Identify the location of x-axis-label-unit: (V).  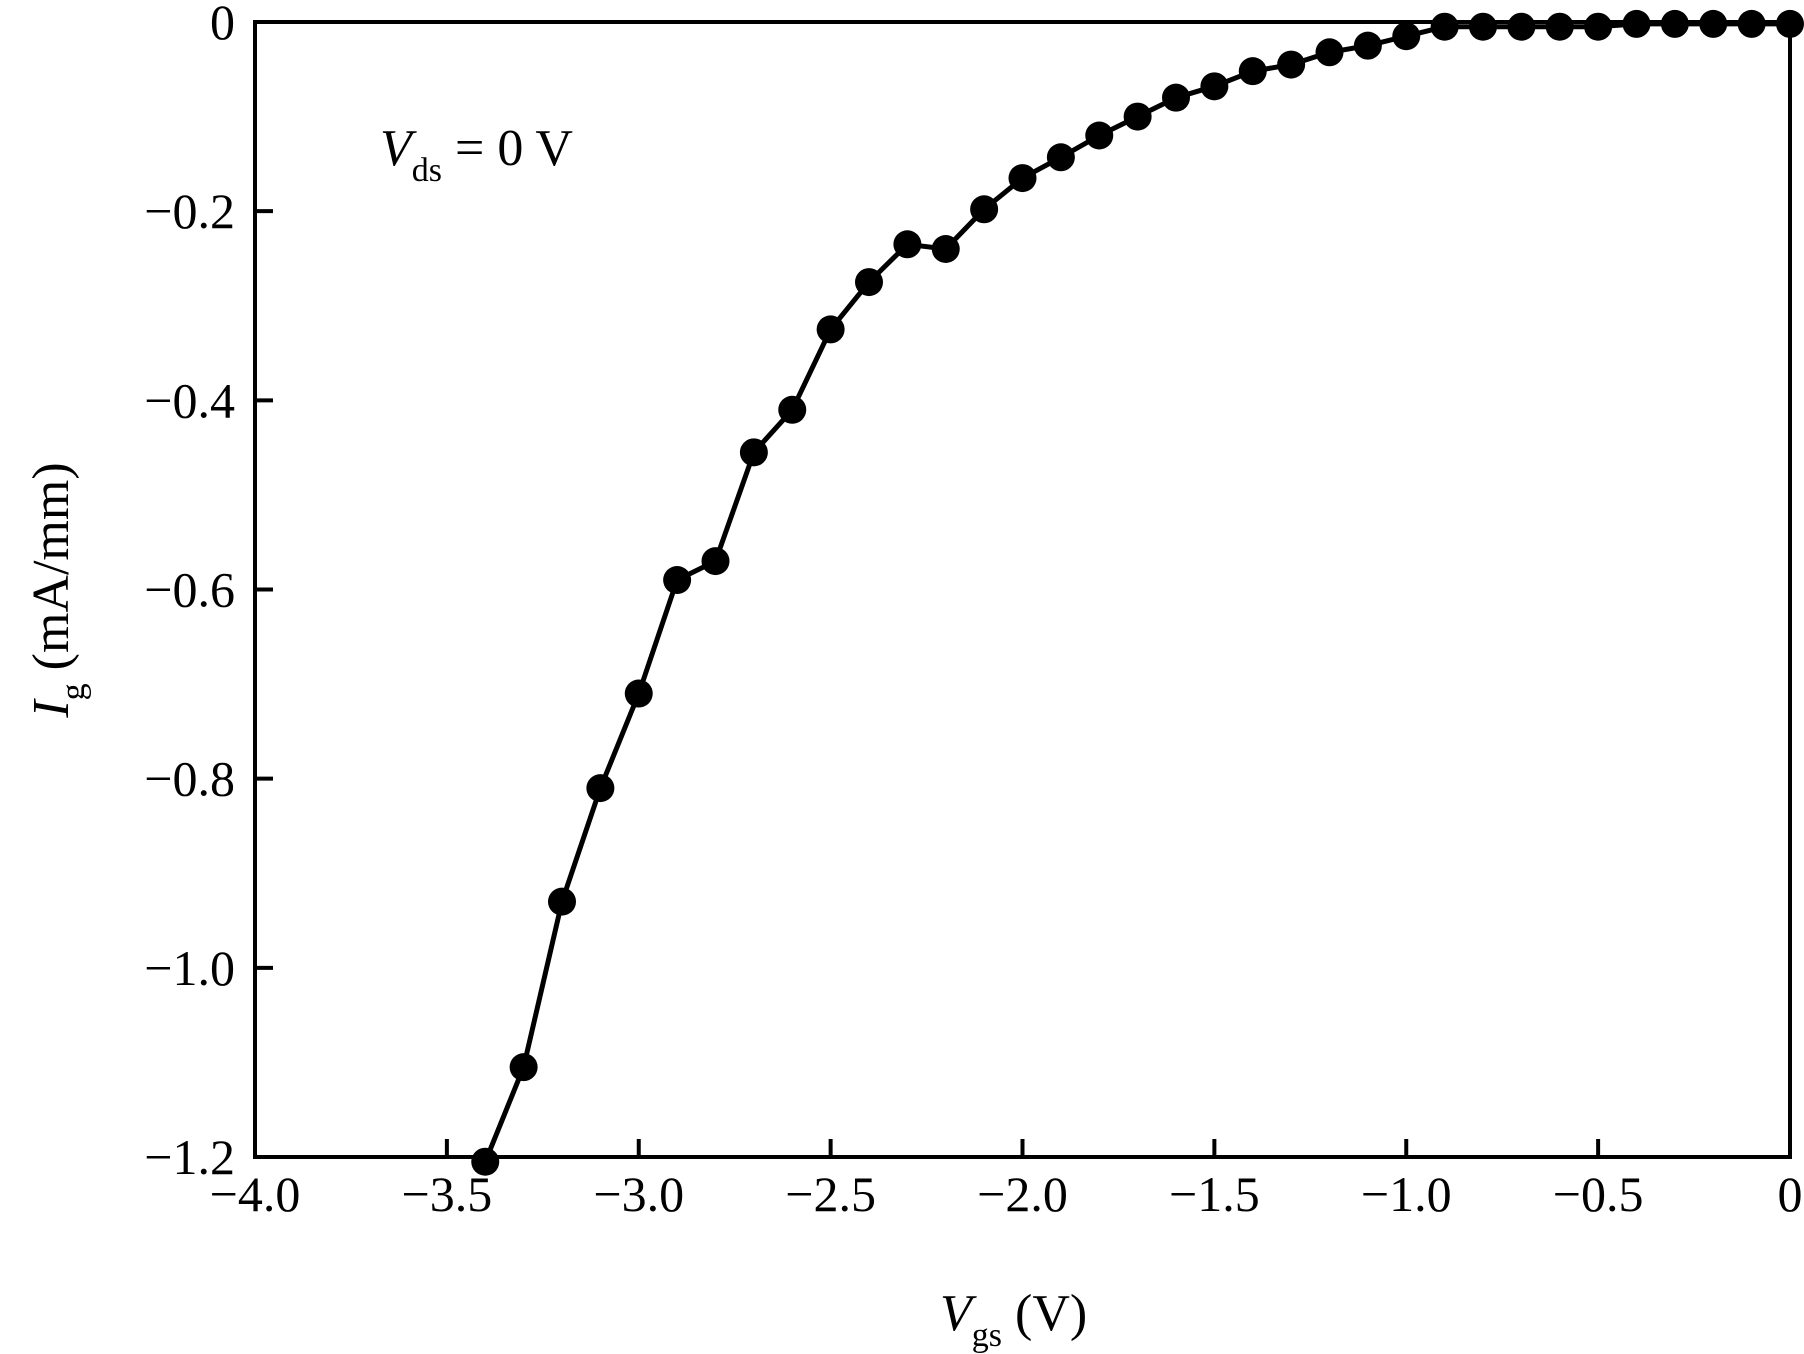
(1044, 1313).